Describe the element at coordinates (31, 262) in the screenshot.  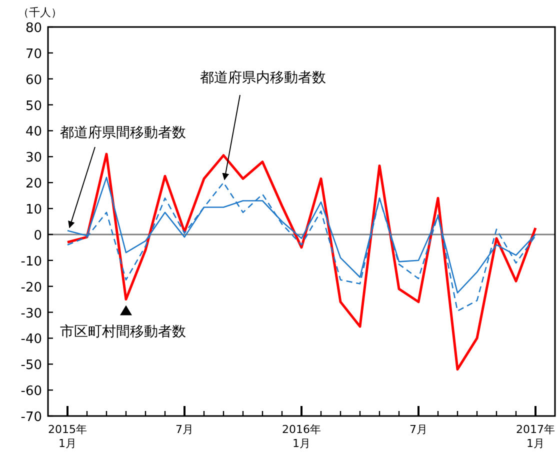
I see `y-tick-label: -10` at that location.